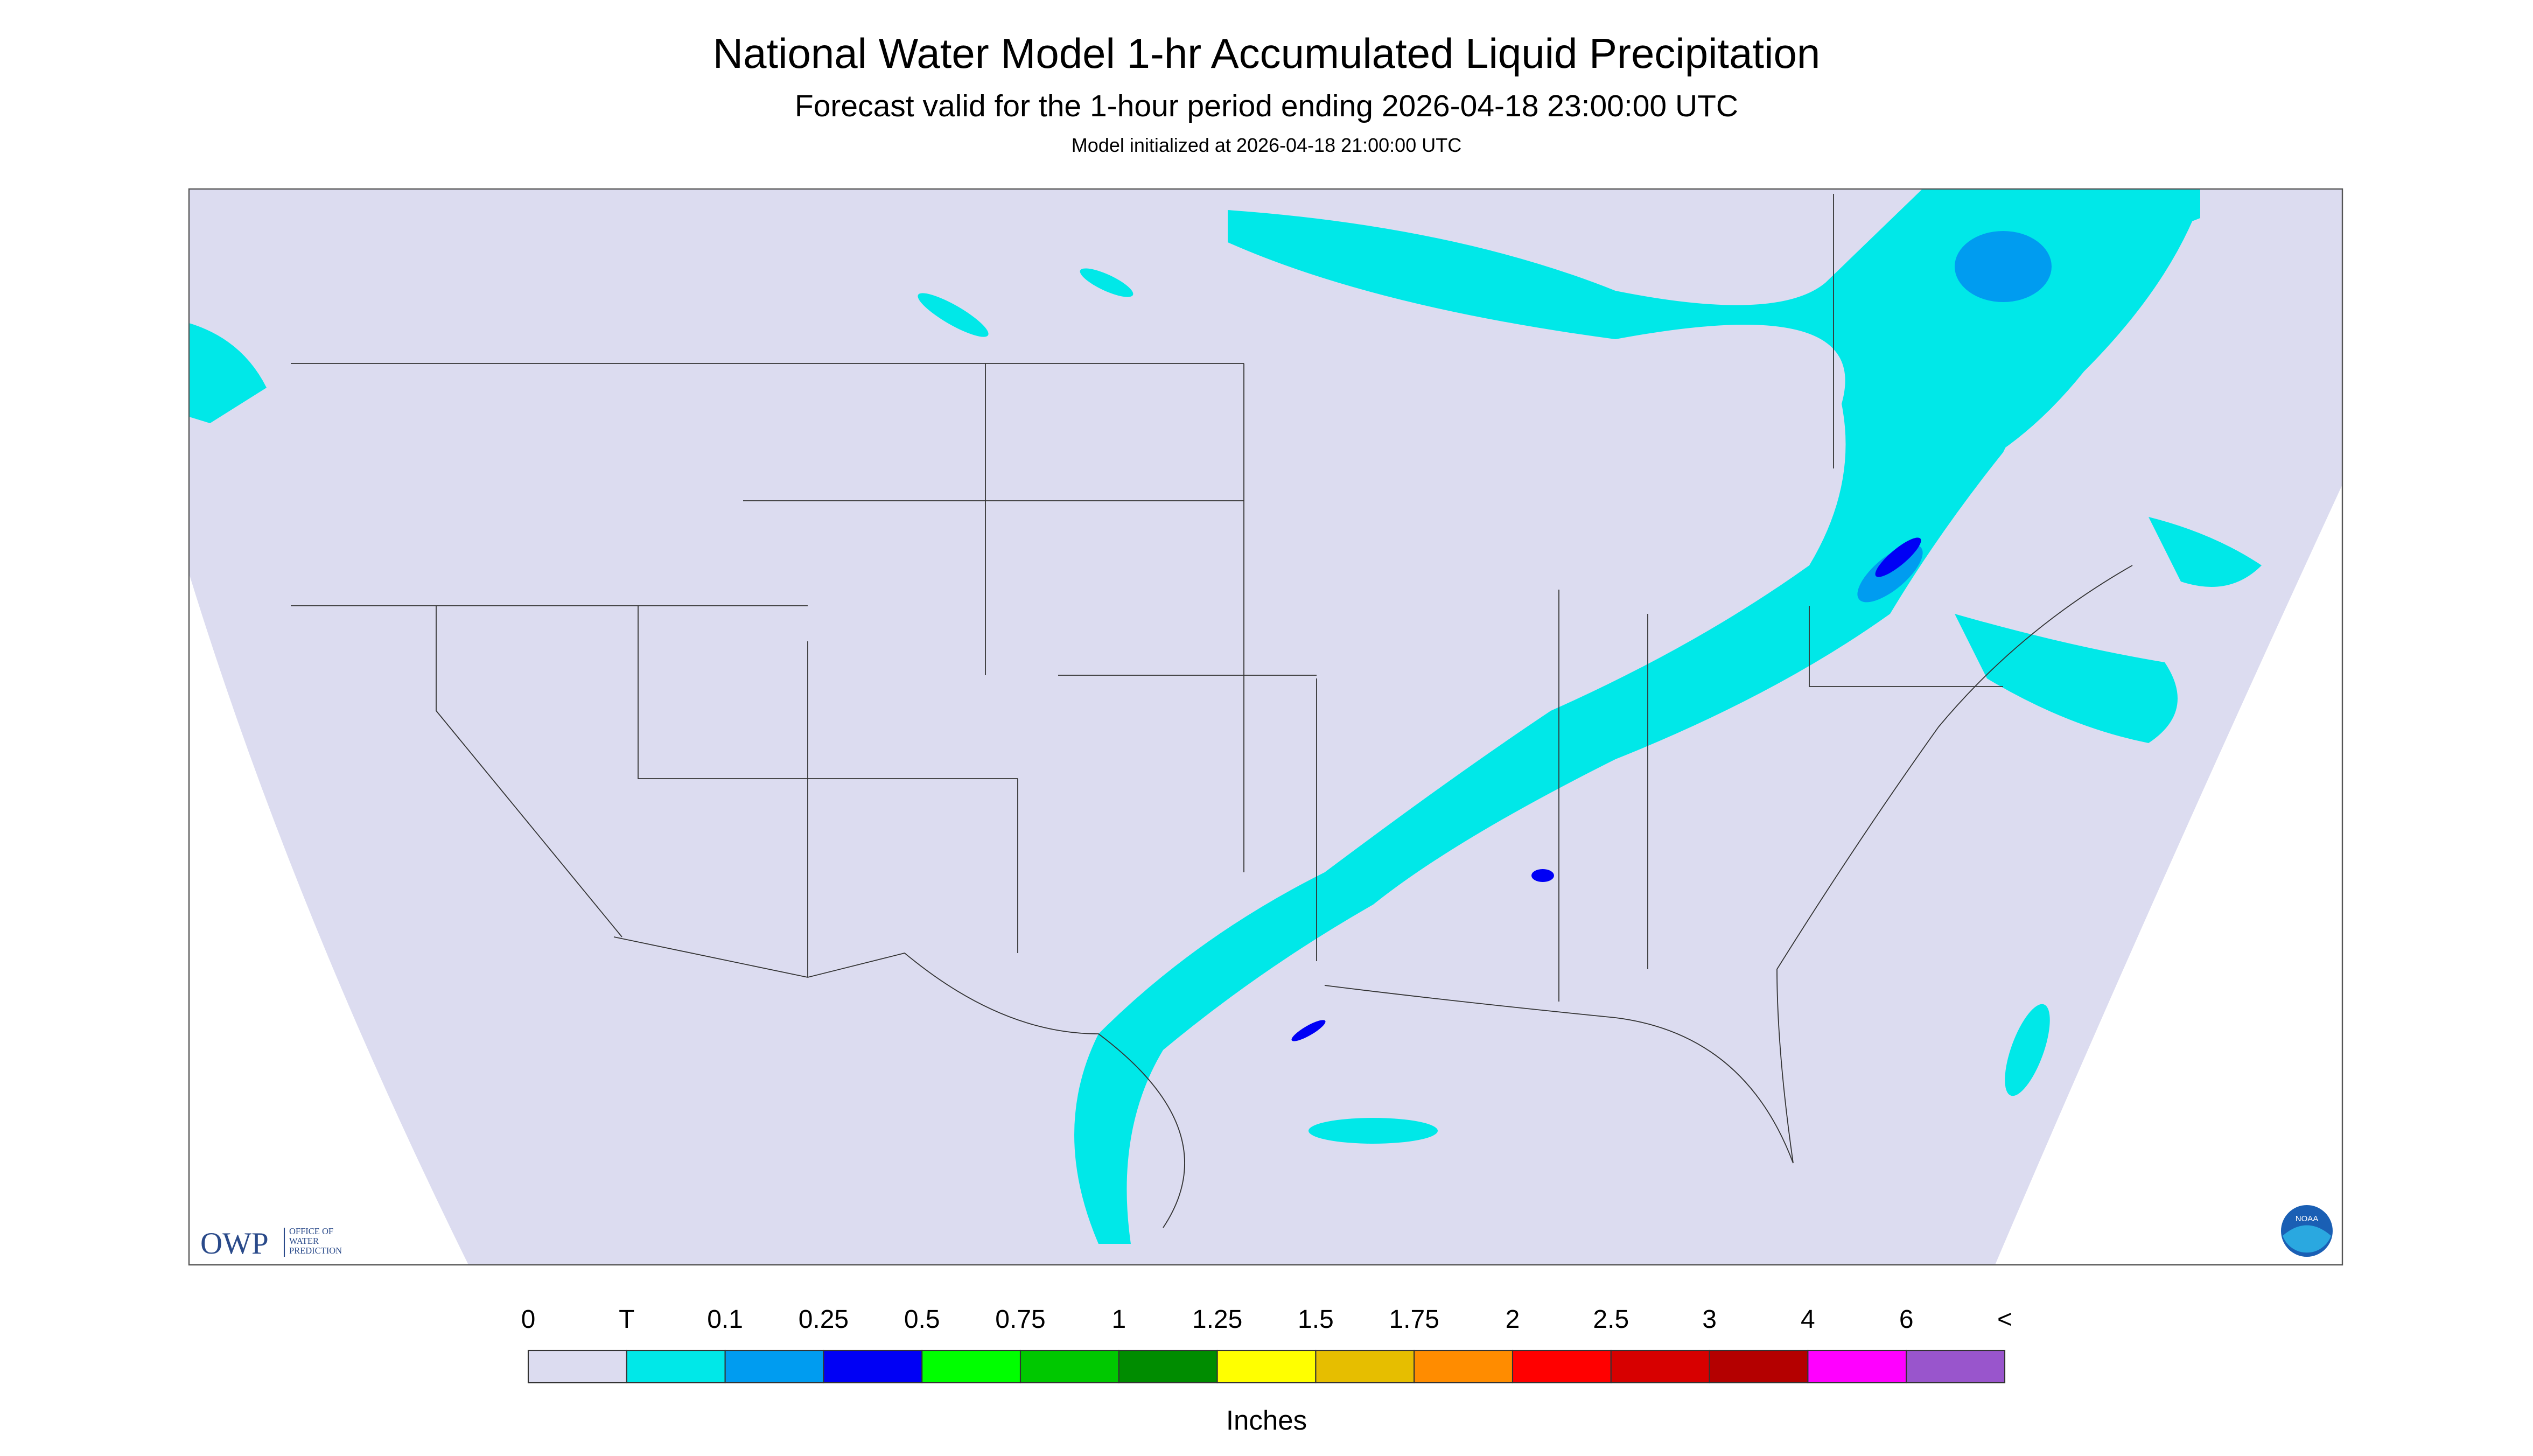  I want to click on legend-label: 0.75, so click(1020, 1319).